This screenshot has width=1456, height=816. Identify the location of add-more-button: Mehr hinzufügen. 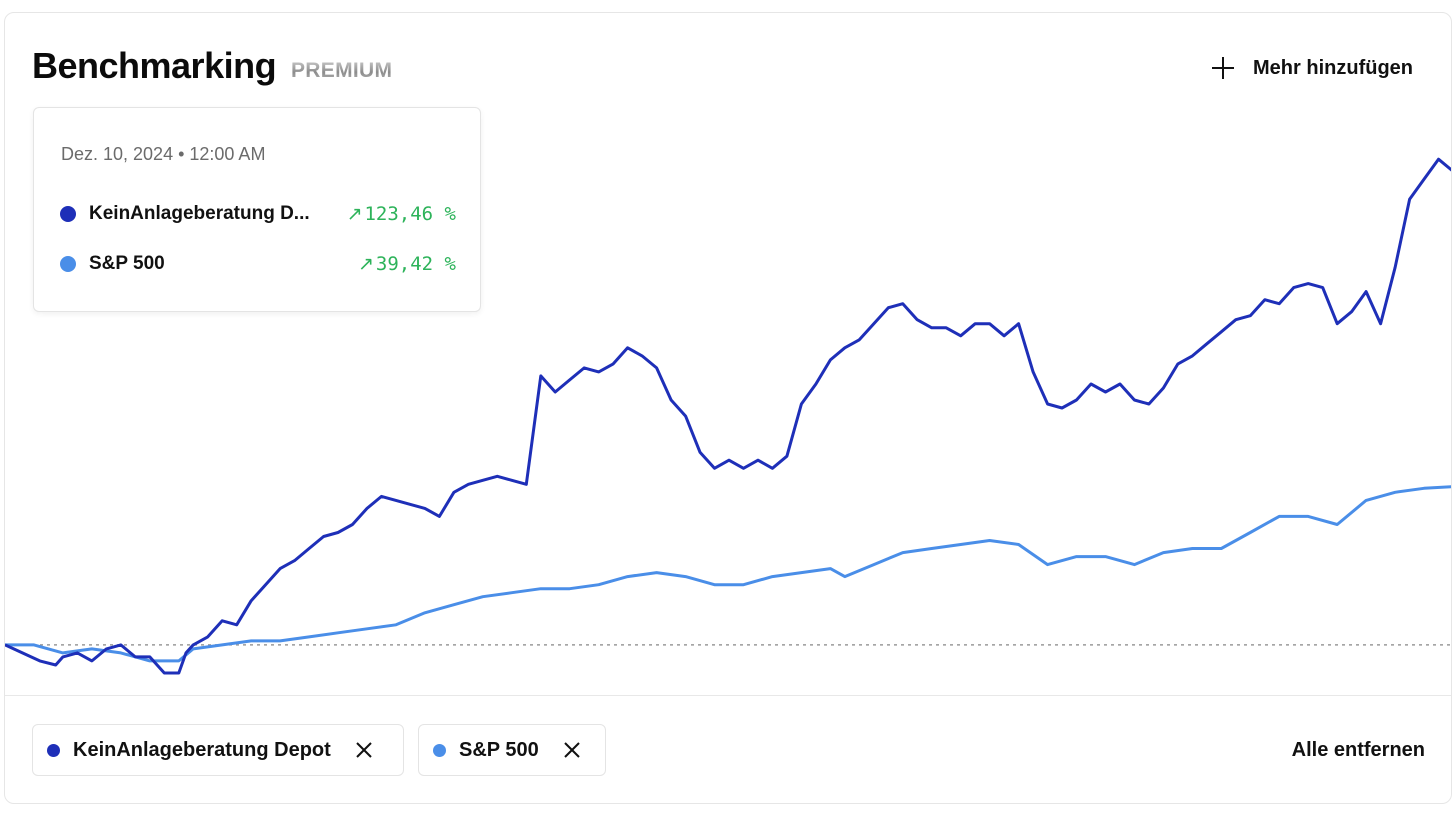
(1312, 68).